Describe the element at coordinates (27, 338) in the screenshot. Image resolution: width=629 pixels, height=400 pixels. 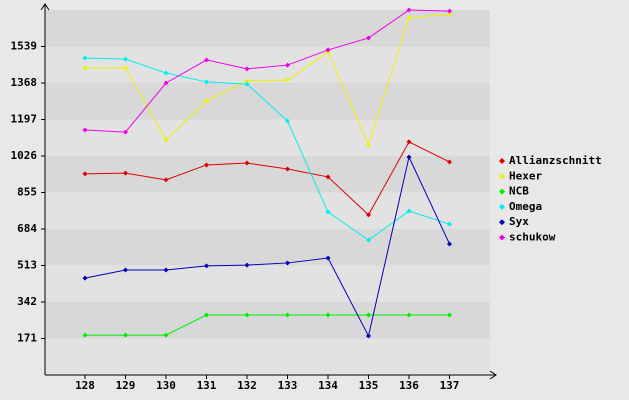
I see `y-tick-label: 171` at that location.